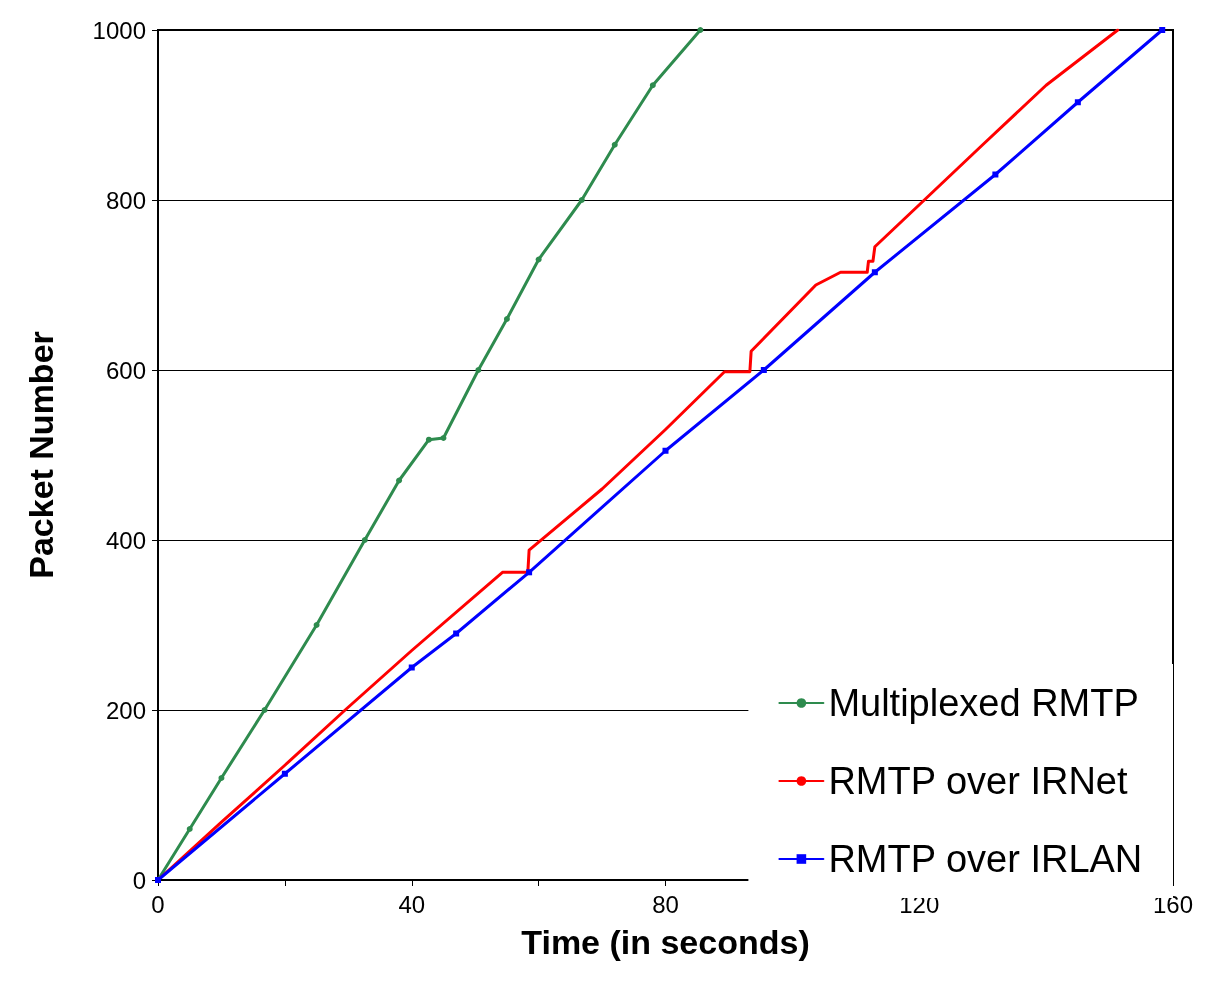  What do you see at coordinates (125, 370) in the screenshot?
I see `y-tick-label: 600` at bounding box center [125, 370].